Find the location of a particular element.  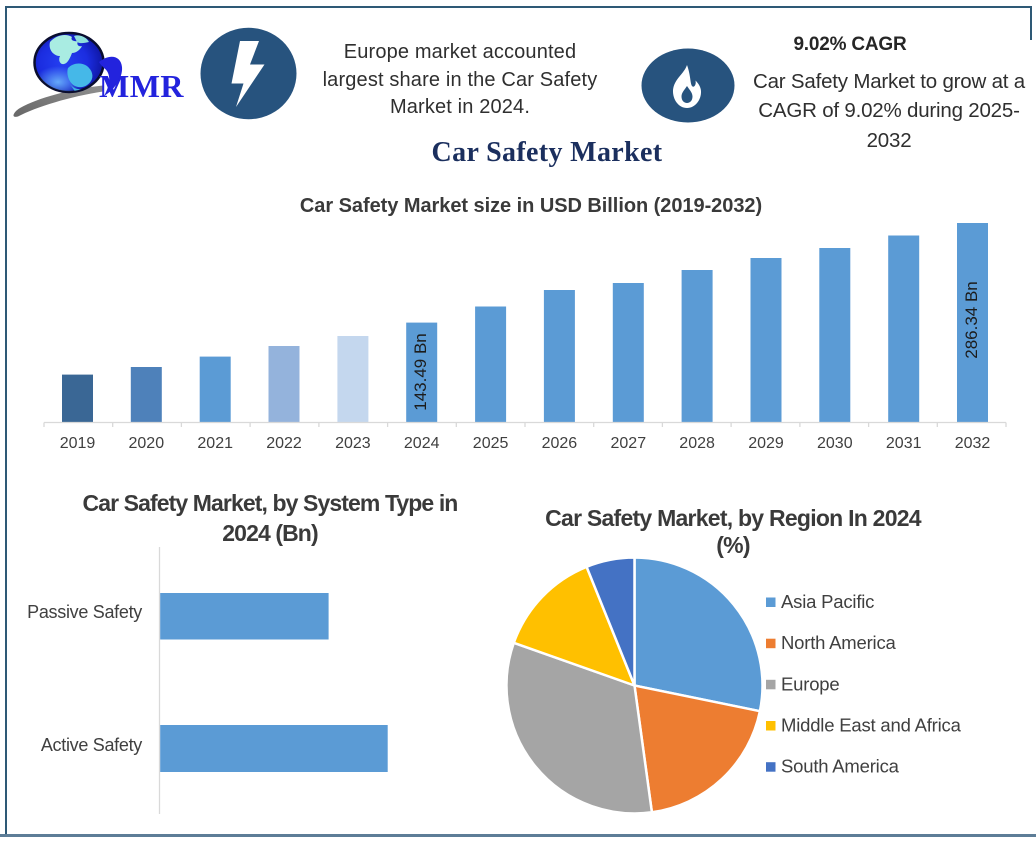

svg-text: 286.34 Bn is located at coordinates (971, 320).